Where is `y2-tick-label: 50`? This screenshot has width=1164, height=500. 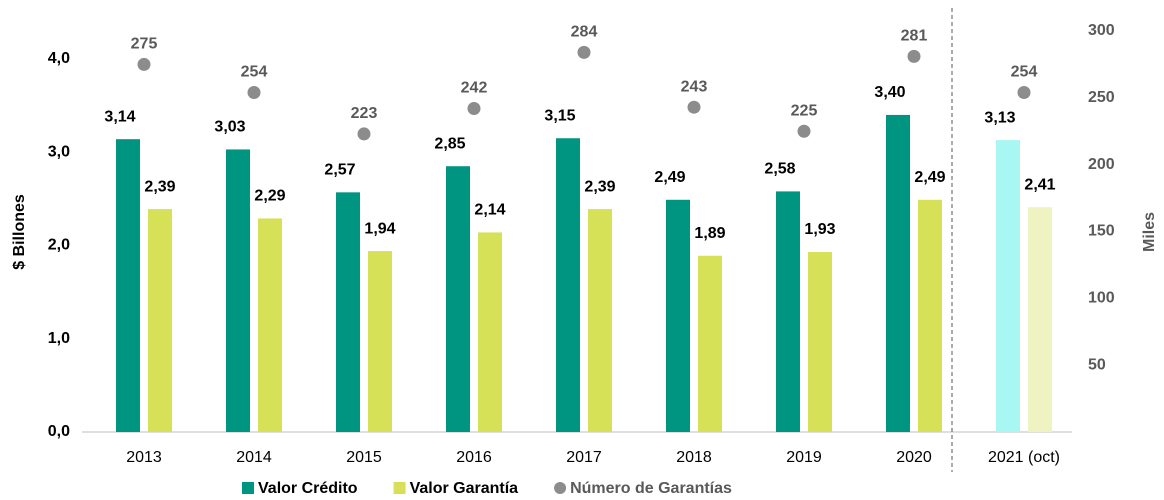
y2-tick-label: 50 is located at coordinates (1097, 364).